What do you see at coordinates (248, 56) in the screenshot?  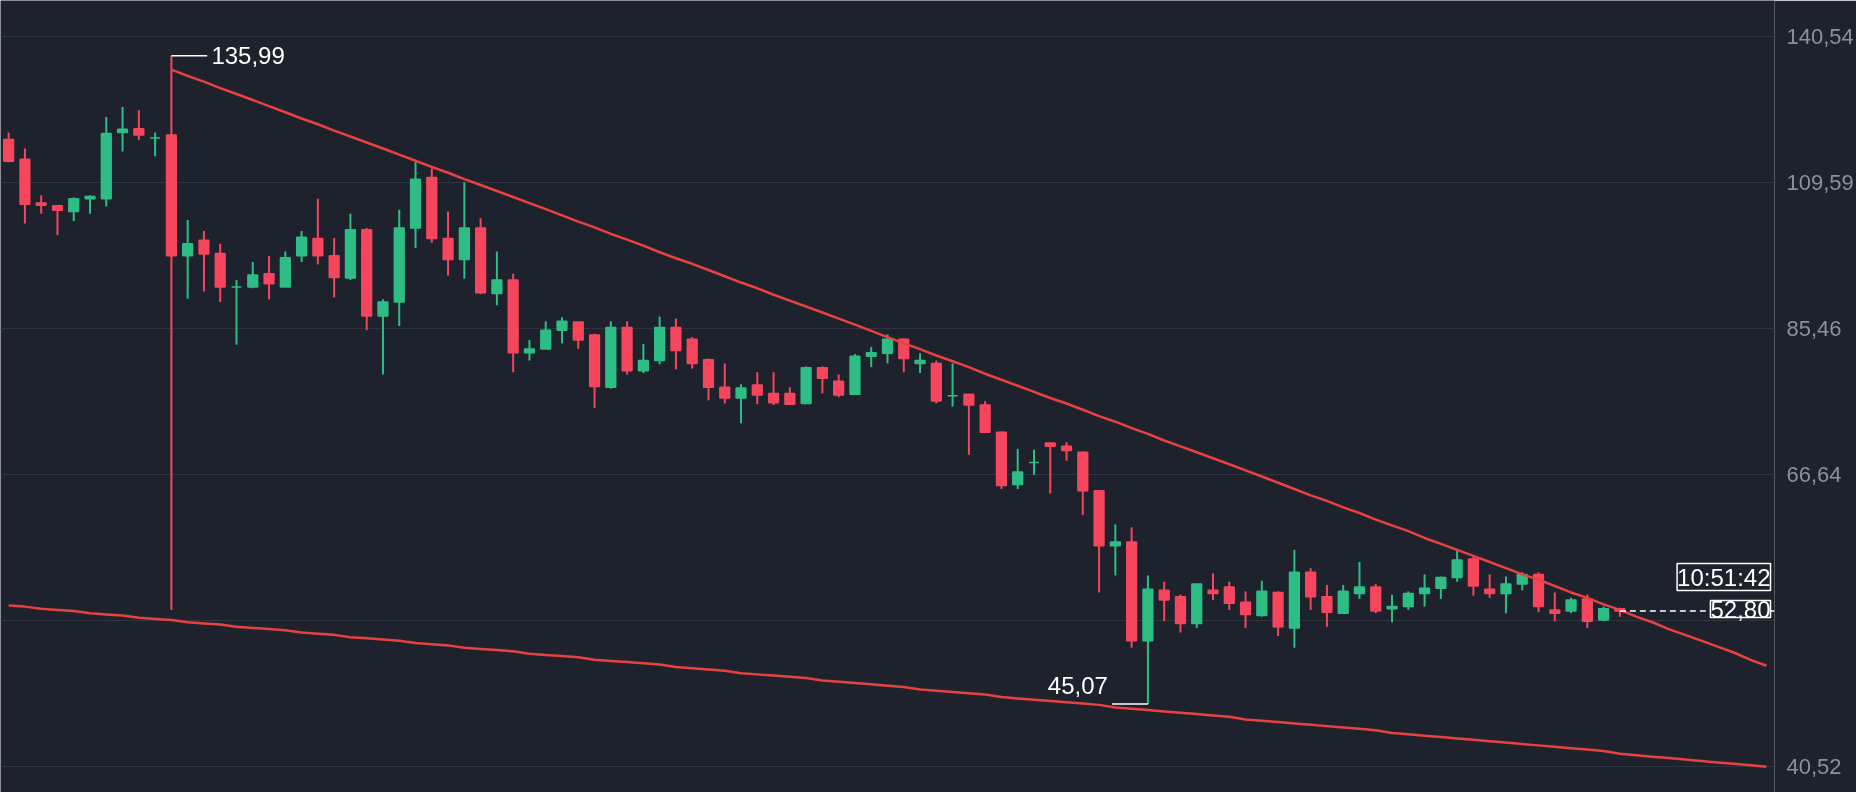 I see `annotation: 135,99` at bounding box center [248, 56].